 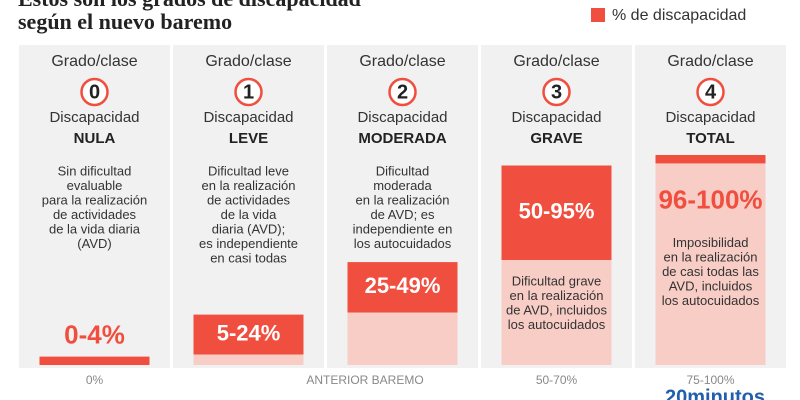 I want to click on description-line: de la vida, so click(x=249, y=214).